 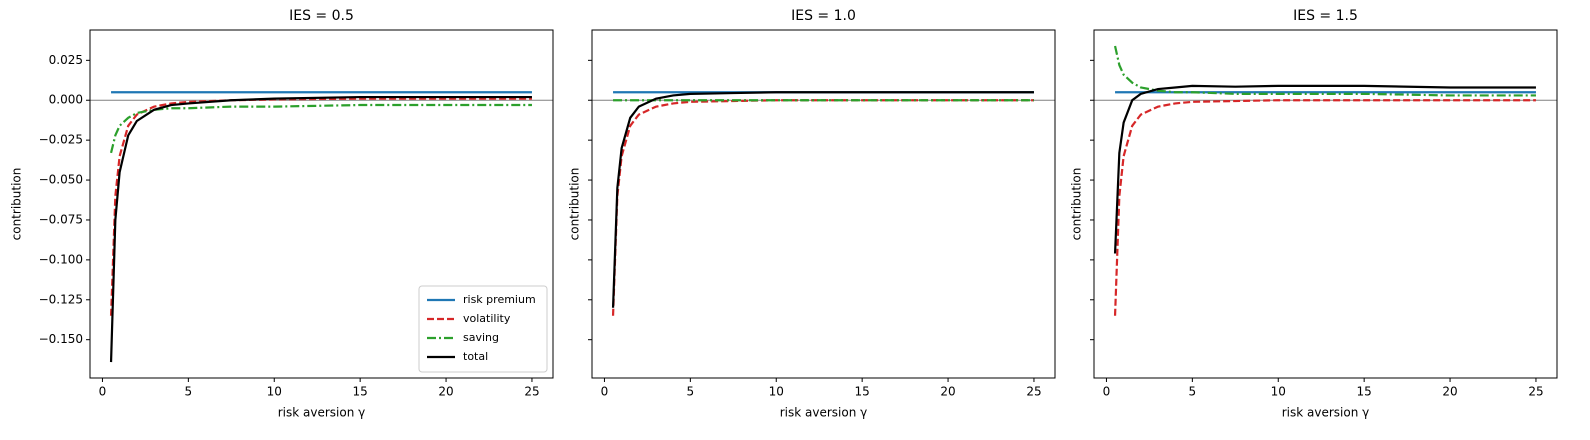 What do you see at coordinates (321, 16) in the screenshot?
I see `panel-title: IES = 0.5` at bounding box center [321, 16].